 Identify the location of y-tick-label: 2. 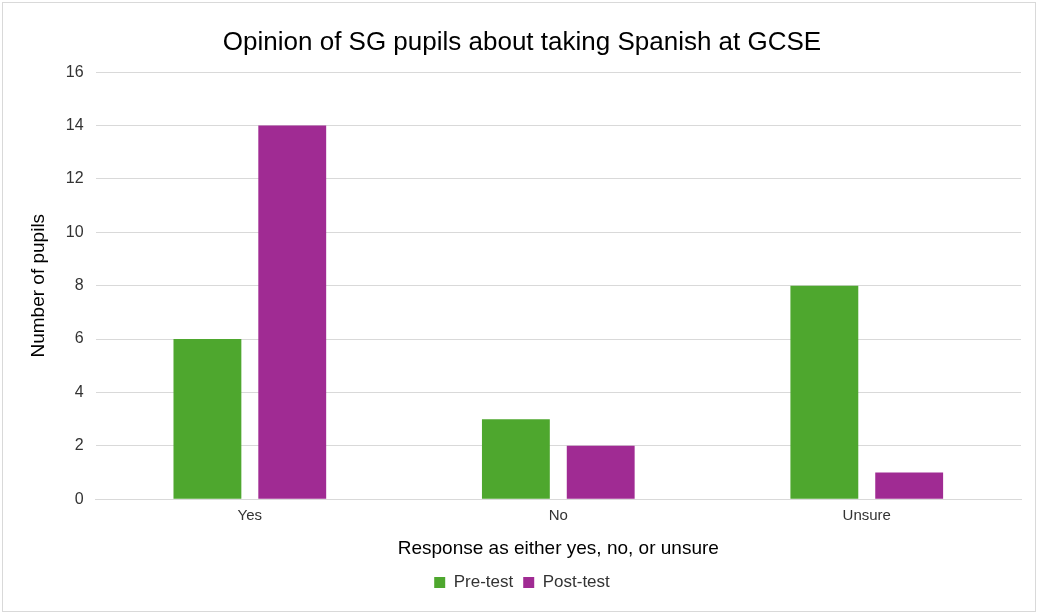
(79, 445).